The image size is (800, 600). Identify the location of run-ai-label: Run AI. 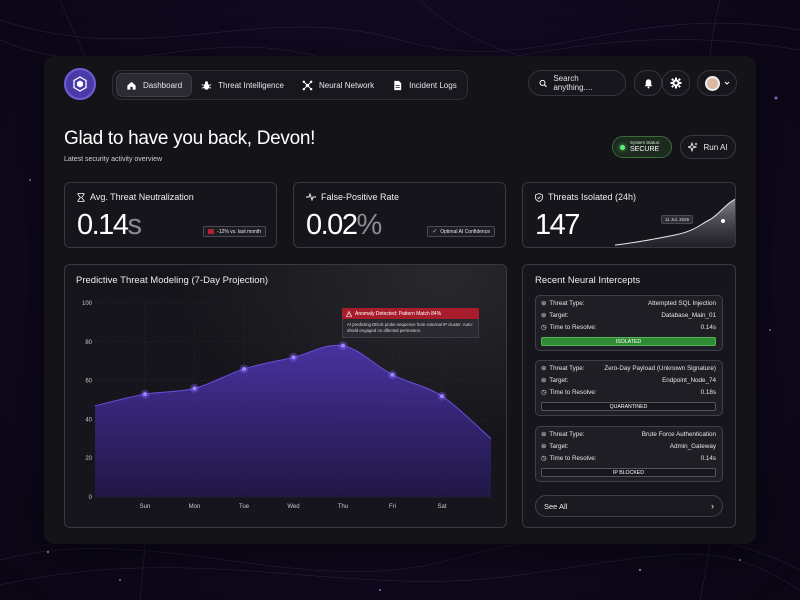
(715, 147).